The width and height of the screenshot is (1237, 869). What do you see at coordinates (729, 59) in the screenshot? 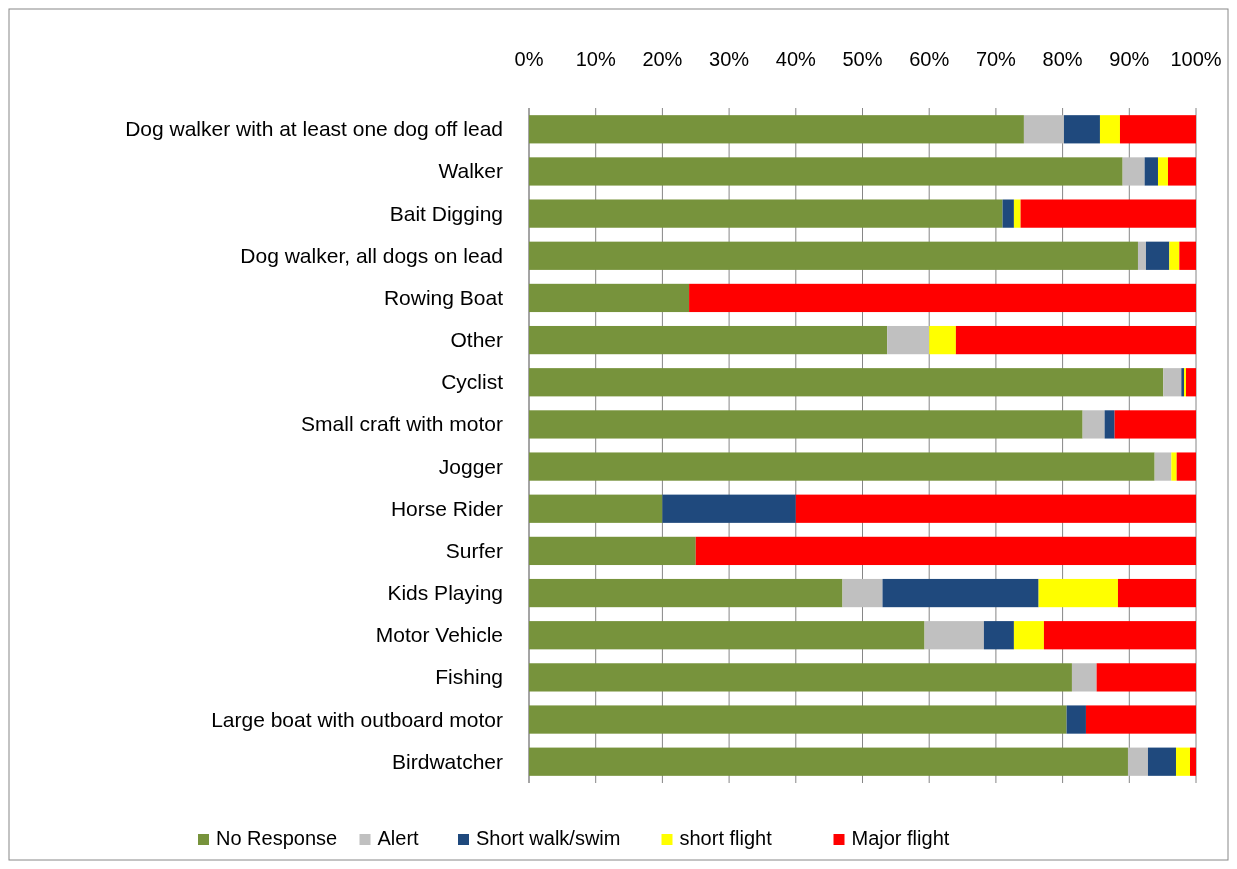
I see `x-tick-label: 30%` at bounding box center [729, 59].